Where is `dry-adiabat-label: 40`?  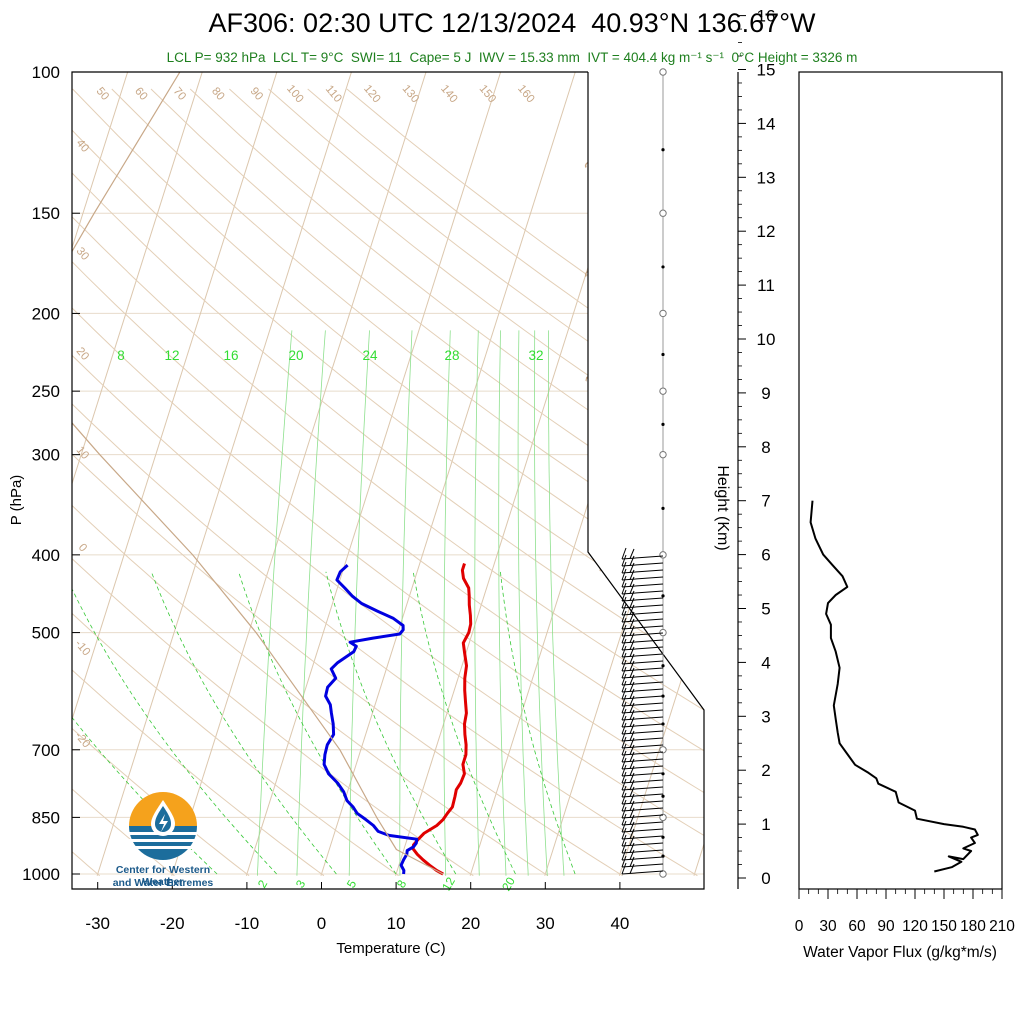 dry-adiabat-label: 40 is located at coordinates (82, 146).